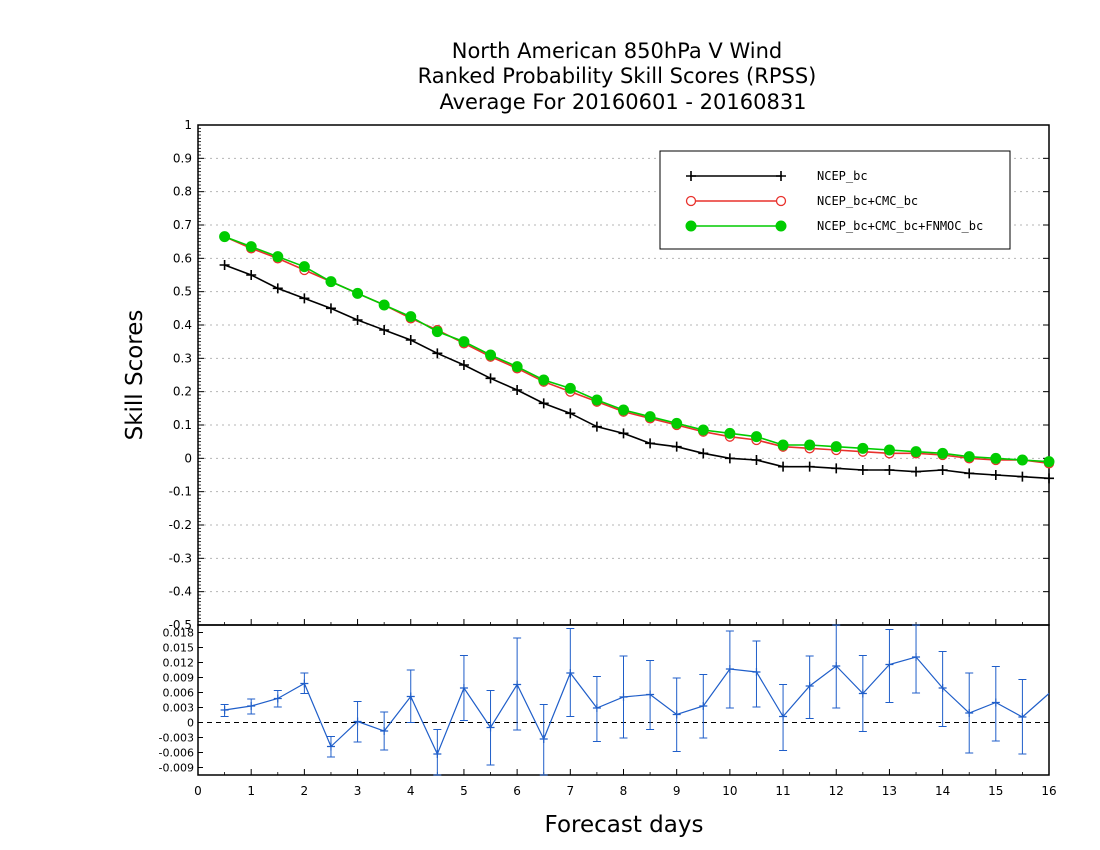 The image size is (1100, 850). I want to click on chart-title-line-2: Ranked Probability Skill Scores (RPSS), so click(617, 76).